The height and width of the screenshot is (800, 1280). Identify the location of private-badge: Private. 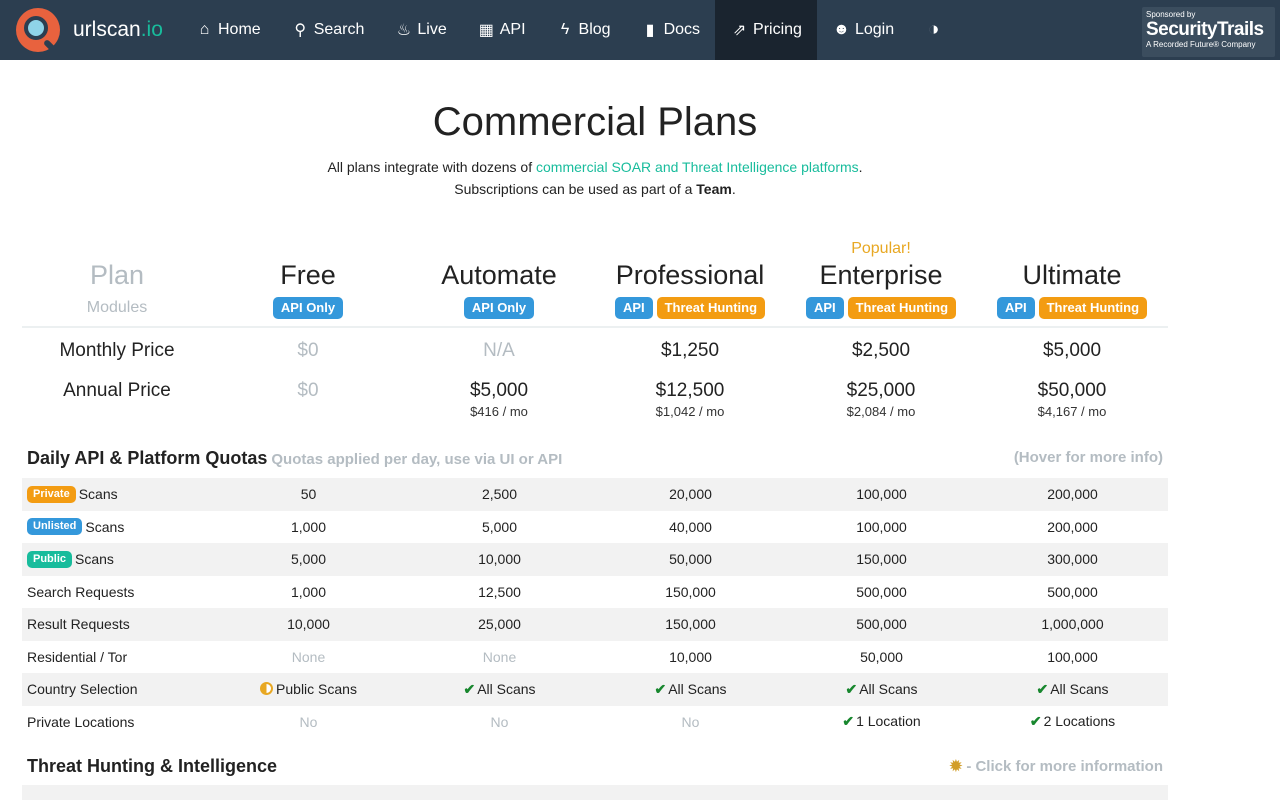
(51, 494).